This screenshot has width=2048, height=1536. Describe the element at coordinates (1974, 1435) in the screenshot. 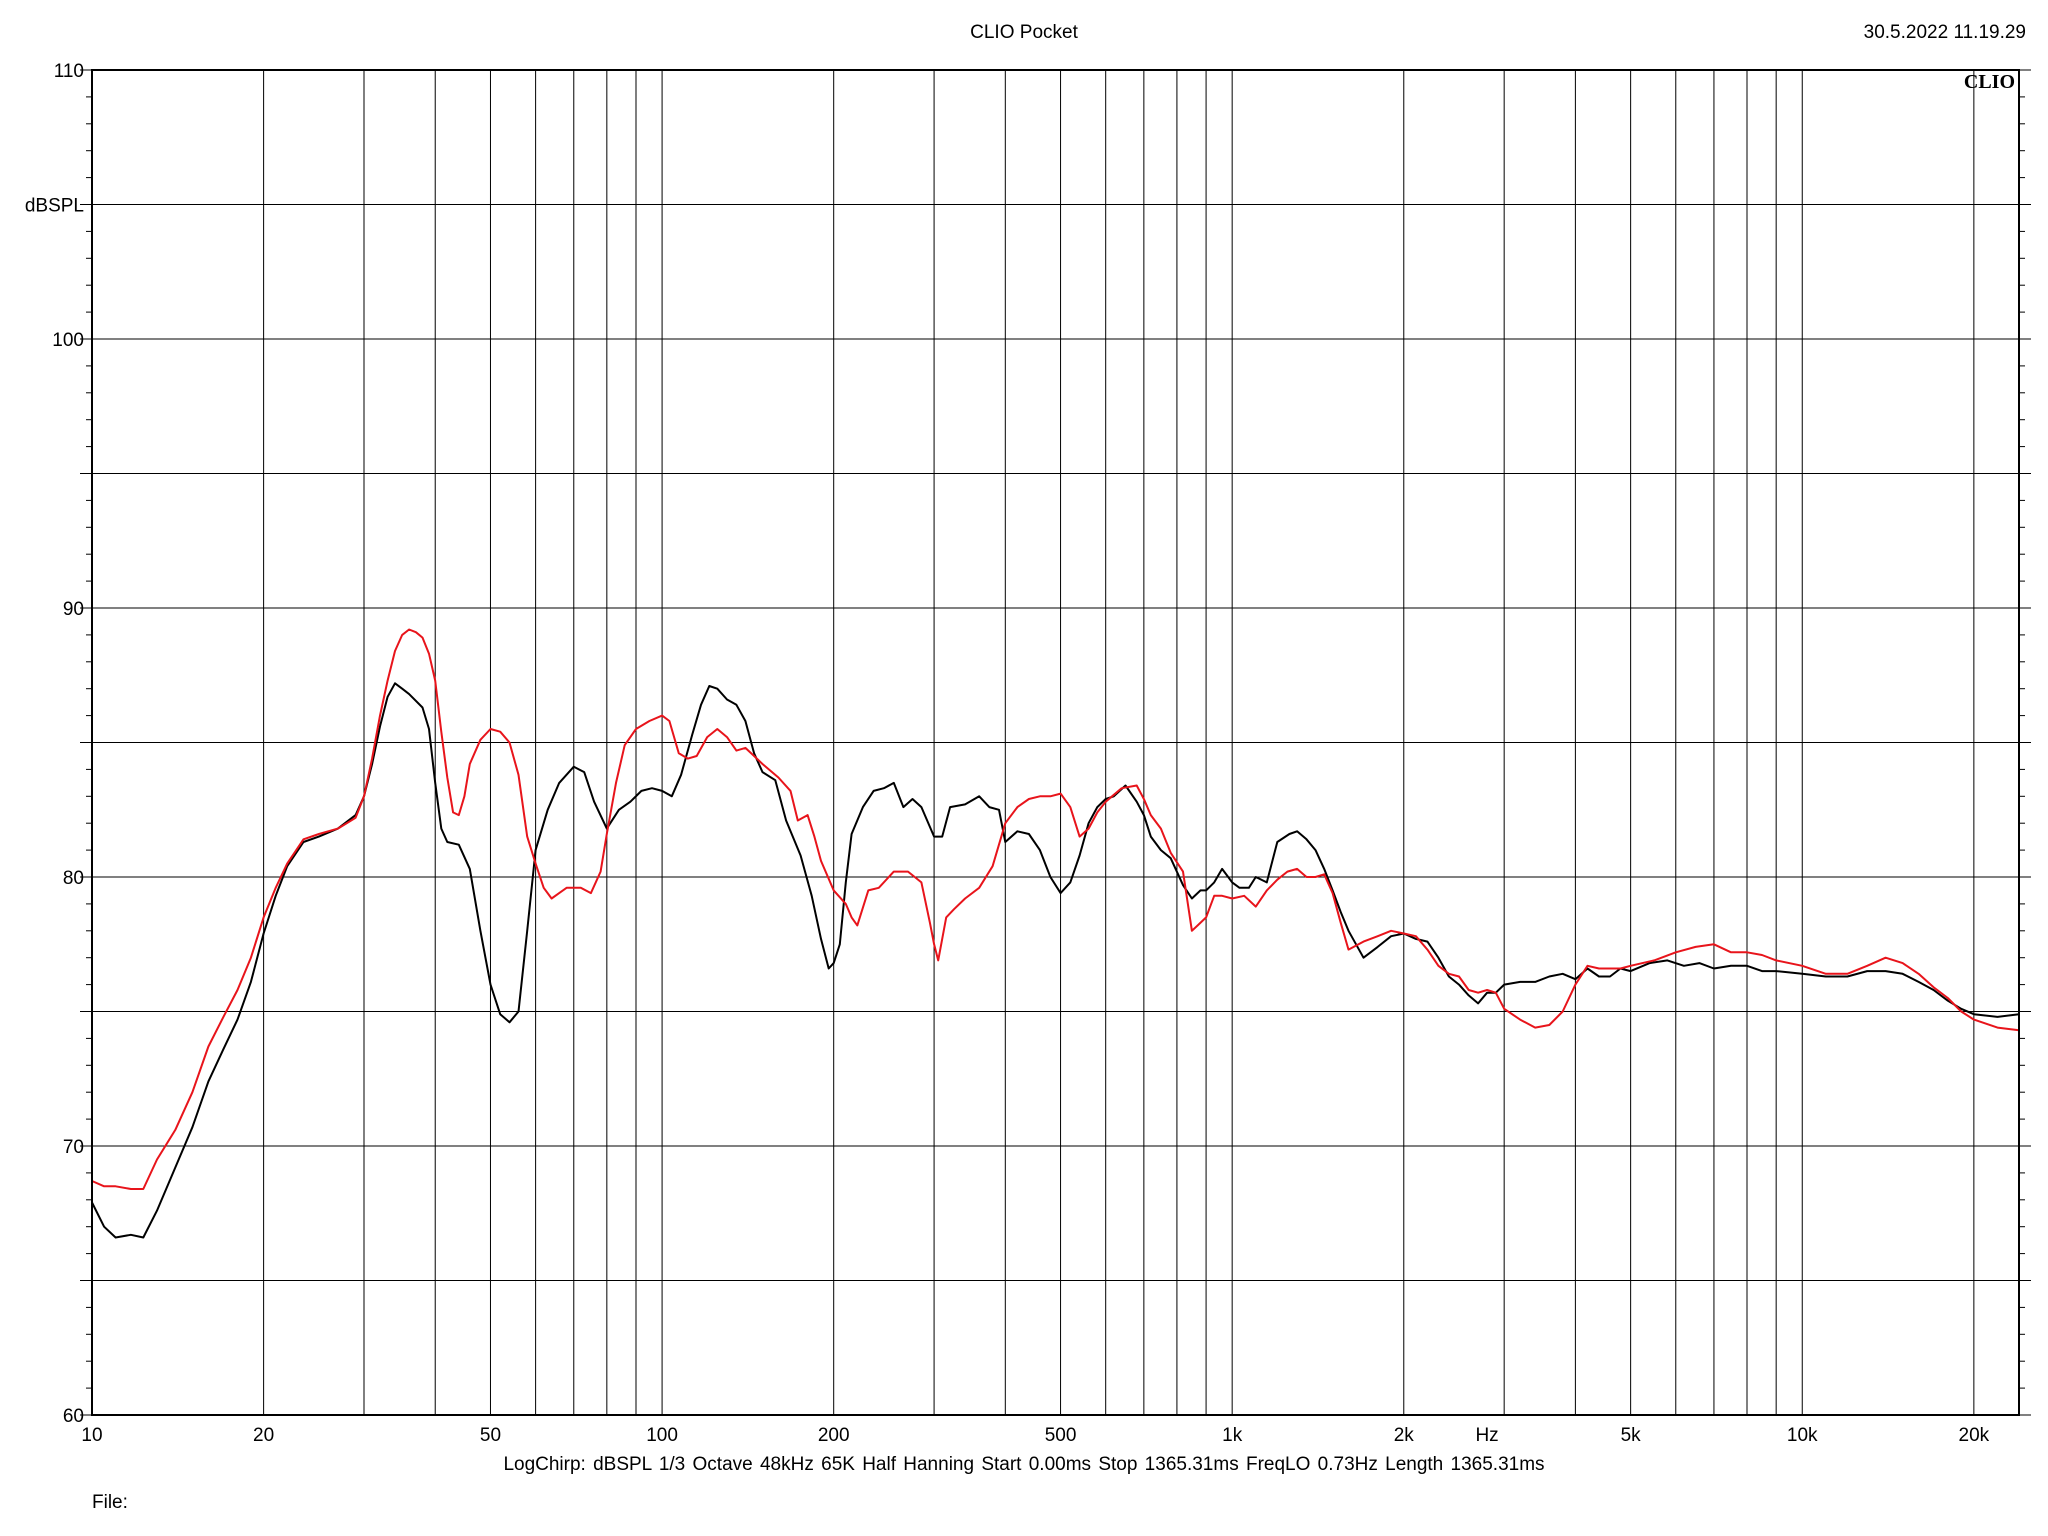

I see `x-tick-label: 20k` at that location.